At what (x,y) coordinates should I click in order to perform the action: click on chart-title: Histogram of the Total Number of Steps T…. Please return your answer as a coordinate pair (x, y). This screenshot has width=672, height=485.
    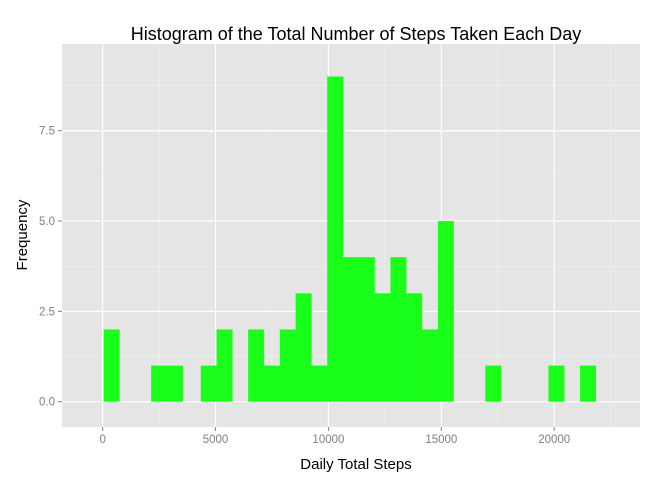
    Looking at the image, I should click on (356, 34).